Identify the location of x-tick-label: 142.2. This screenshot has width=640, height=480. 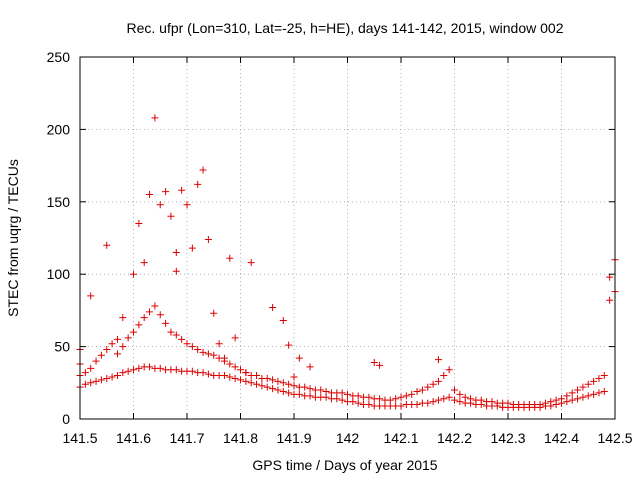
(454, 438).